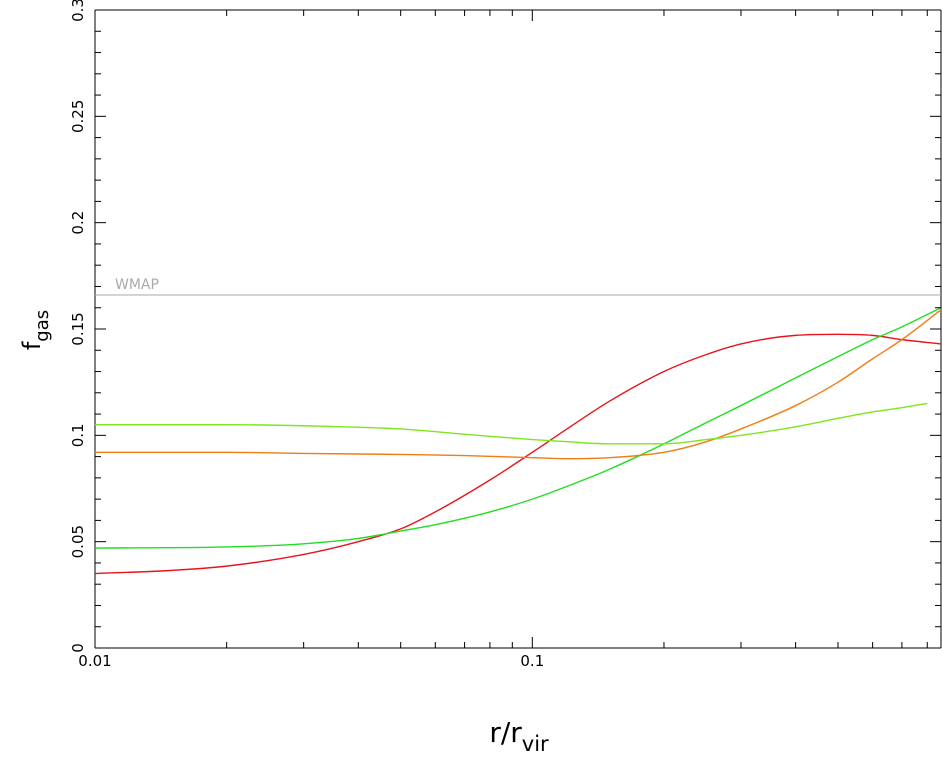  I want to click on y-axis-title: fgas, so click(35, 330).